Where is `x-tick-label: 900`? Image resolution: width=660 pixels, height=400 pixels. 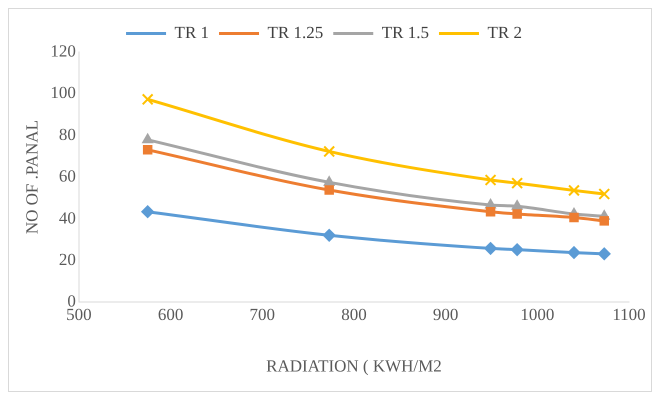 x-tick-label: 900 is located at coordinates (445, 314).